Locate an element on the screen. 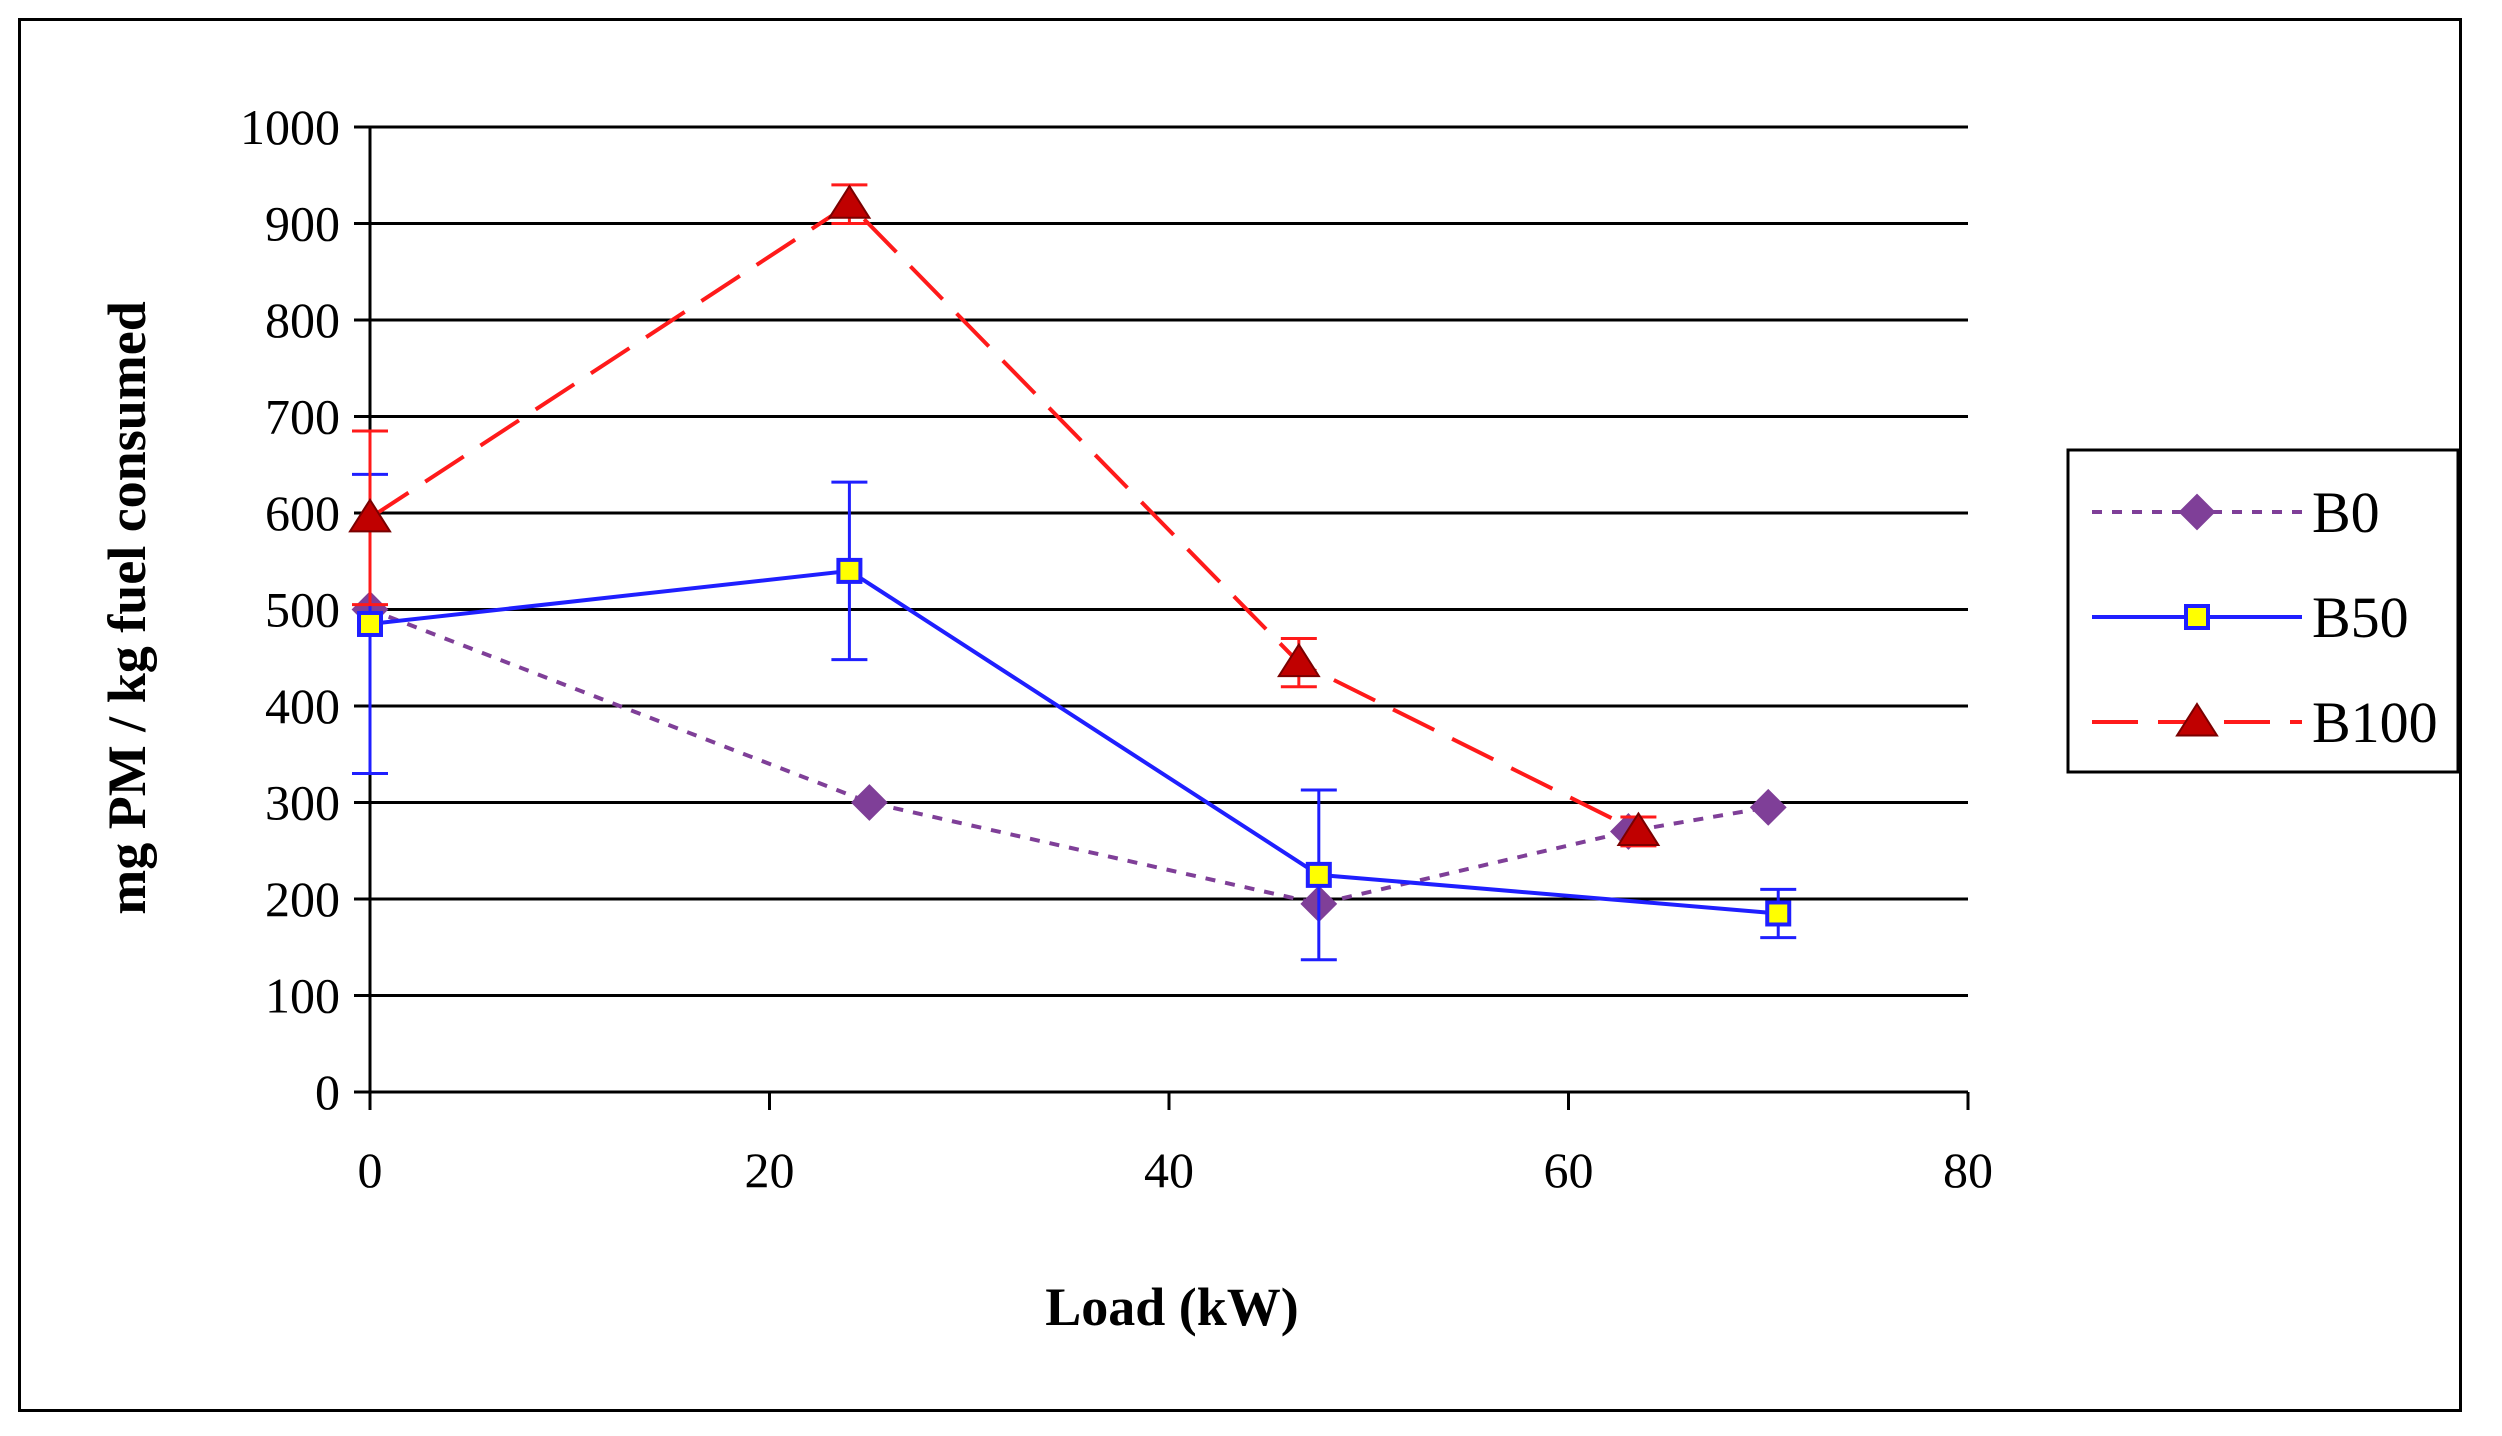  y-tick-label-200: 200 is located at coordinates (302, 899).